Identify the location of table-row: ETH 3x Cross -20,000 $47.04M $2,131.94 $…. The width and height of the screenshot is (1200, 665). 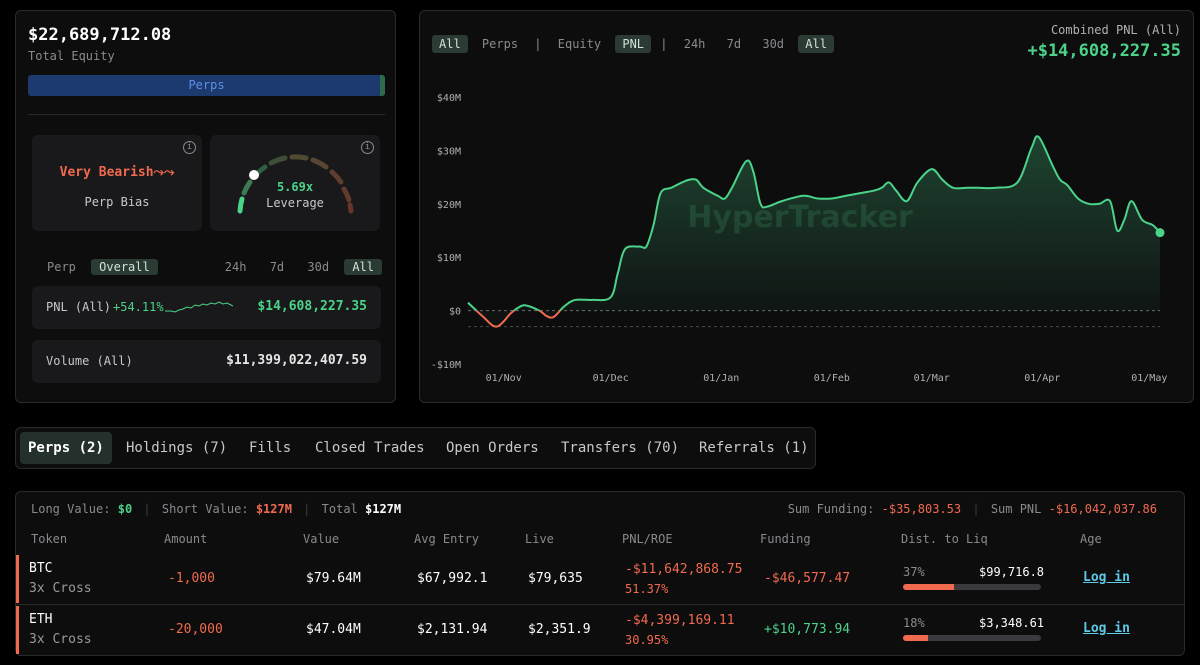
(600, 630).